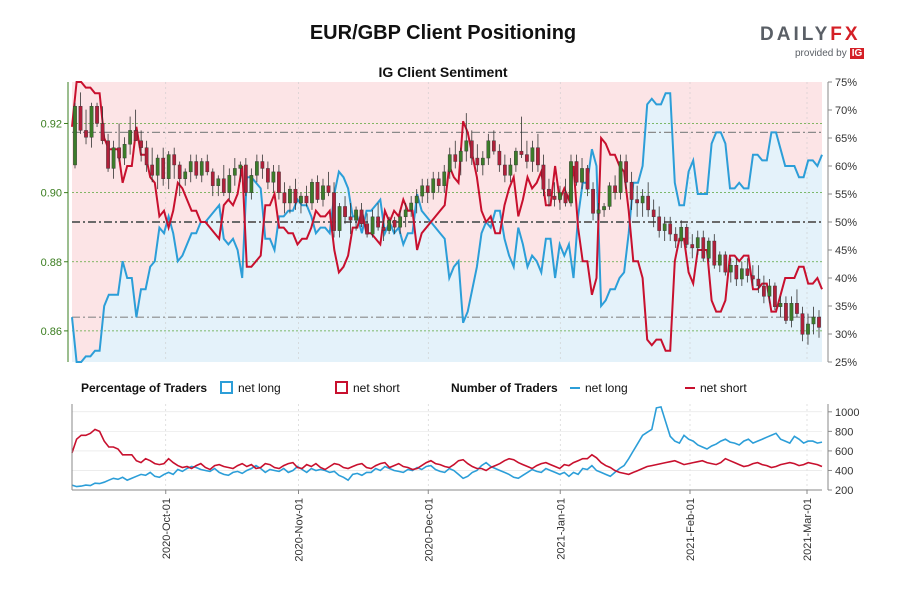 The height and width of the screenshot is (600, 900). Describe the element at coordinates (51, 194) in the screenshot. I see `price-tick-label: 0.90` at that location.